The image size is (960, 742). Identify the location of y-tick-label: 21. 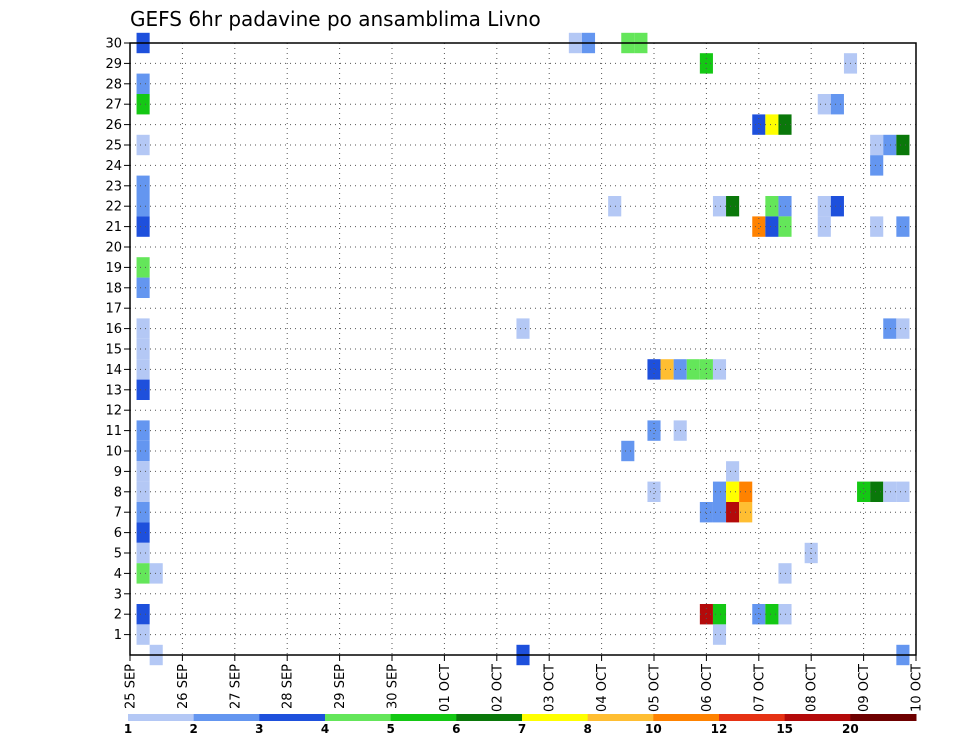
(113, 227).